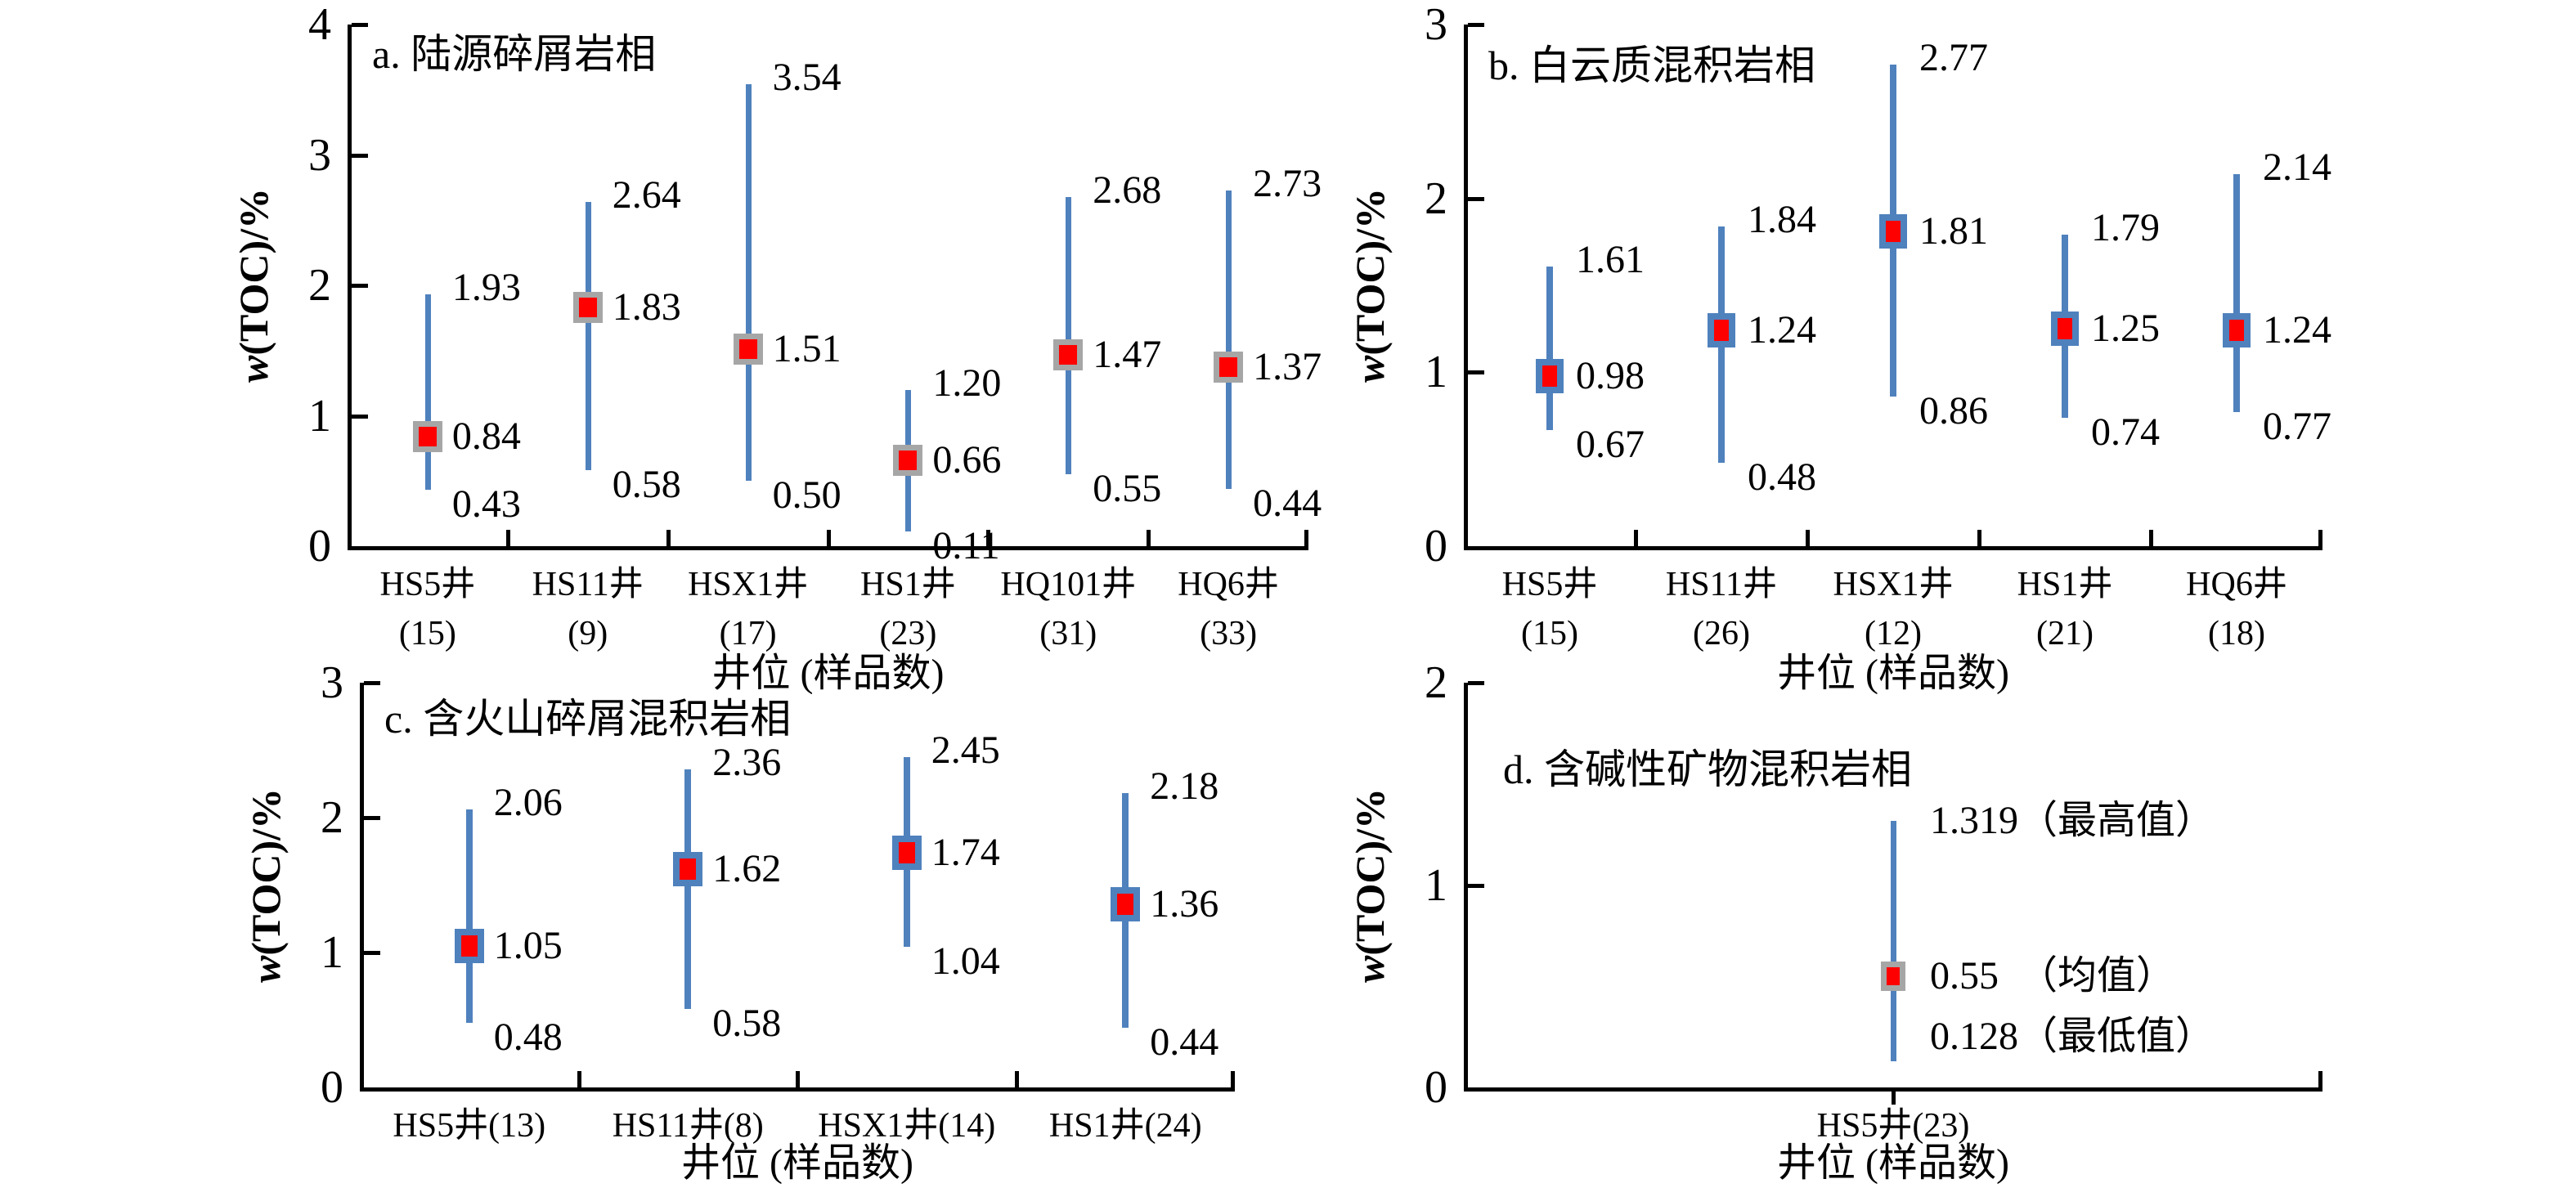 Image resolution: width=2576 pixels, height=1188 pixels. I want to click on x-category-label: HSX1井(14), so click(907, 1126).